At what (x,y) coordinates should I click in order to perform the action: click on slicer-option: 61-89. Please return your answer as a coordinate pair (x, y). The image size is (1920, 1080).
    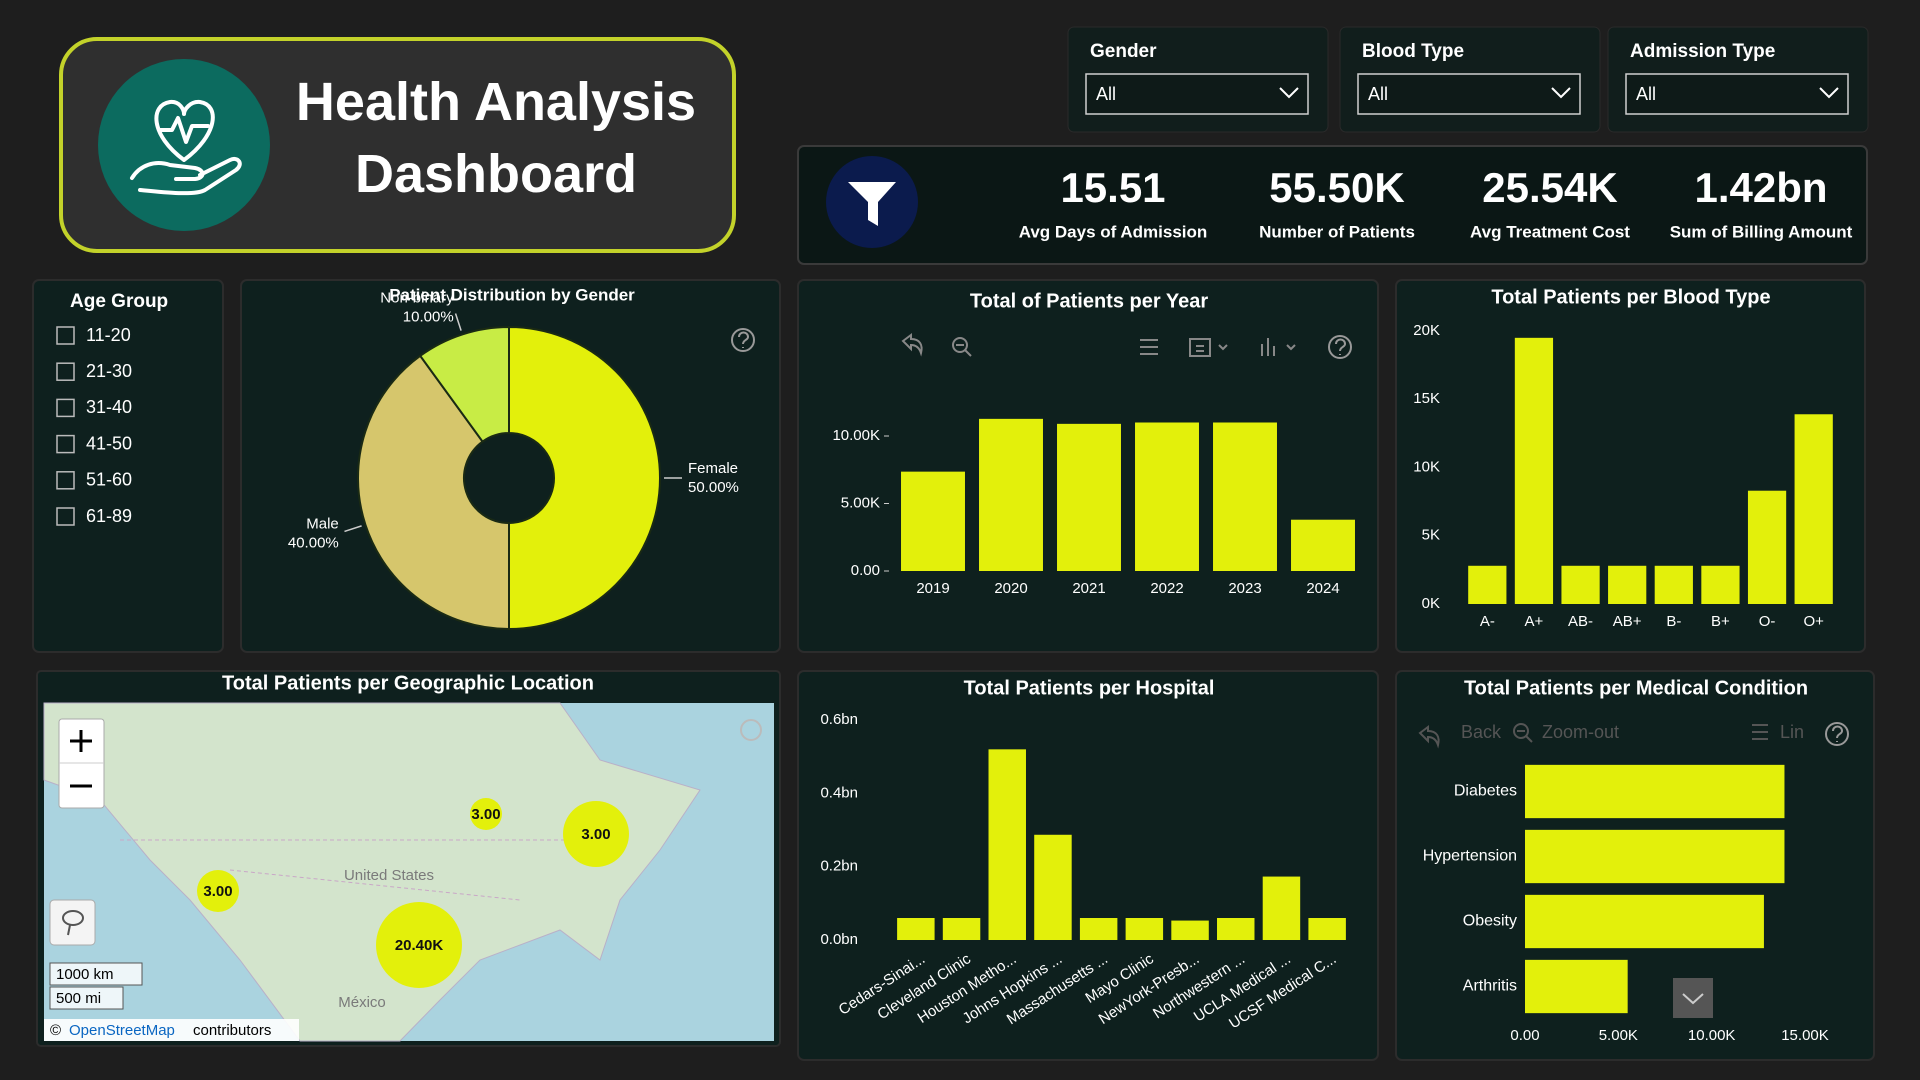
    Looking at the image, I should click on (109, 516).